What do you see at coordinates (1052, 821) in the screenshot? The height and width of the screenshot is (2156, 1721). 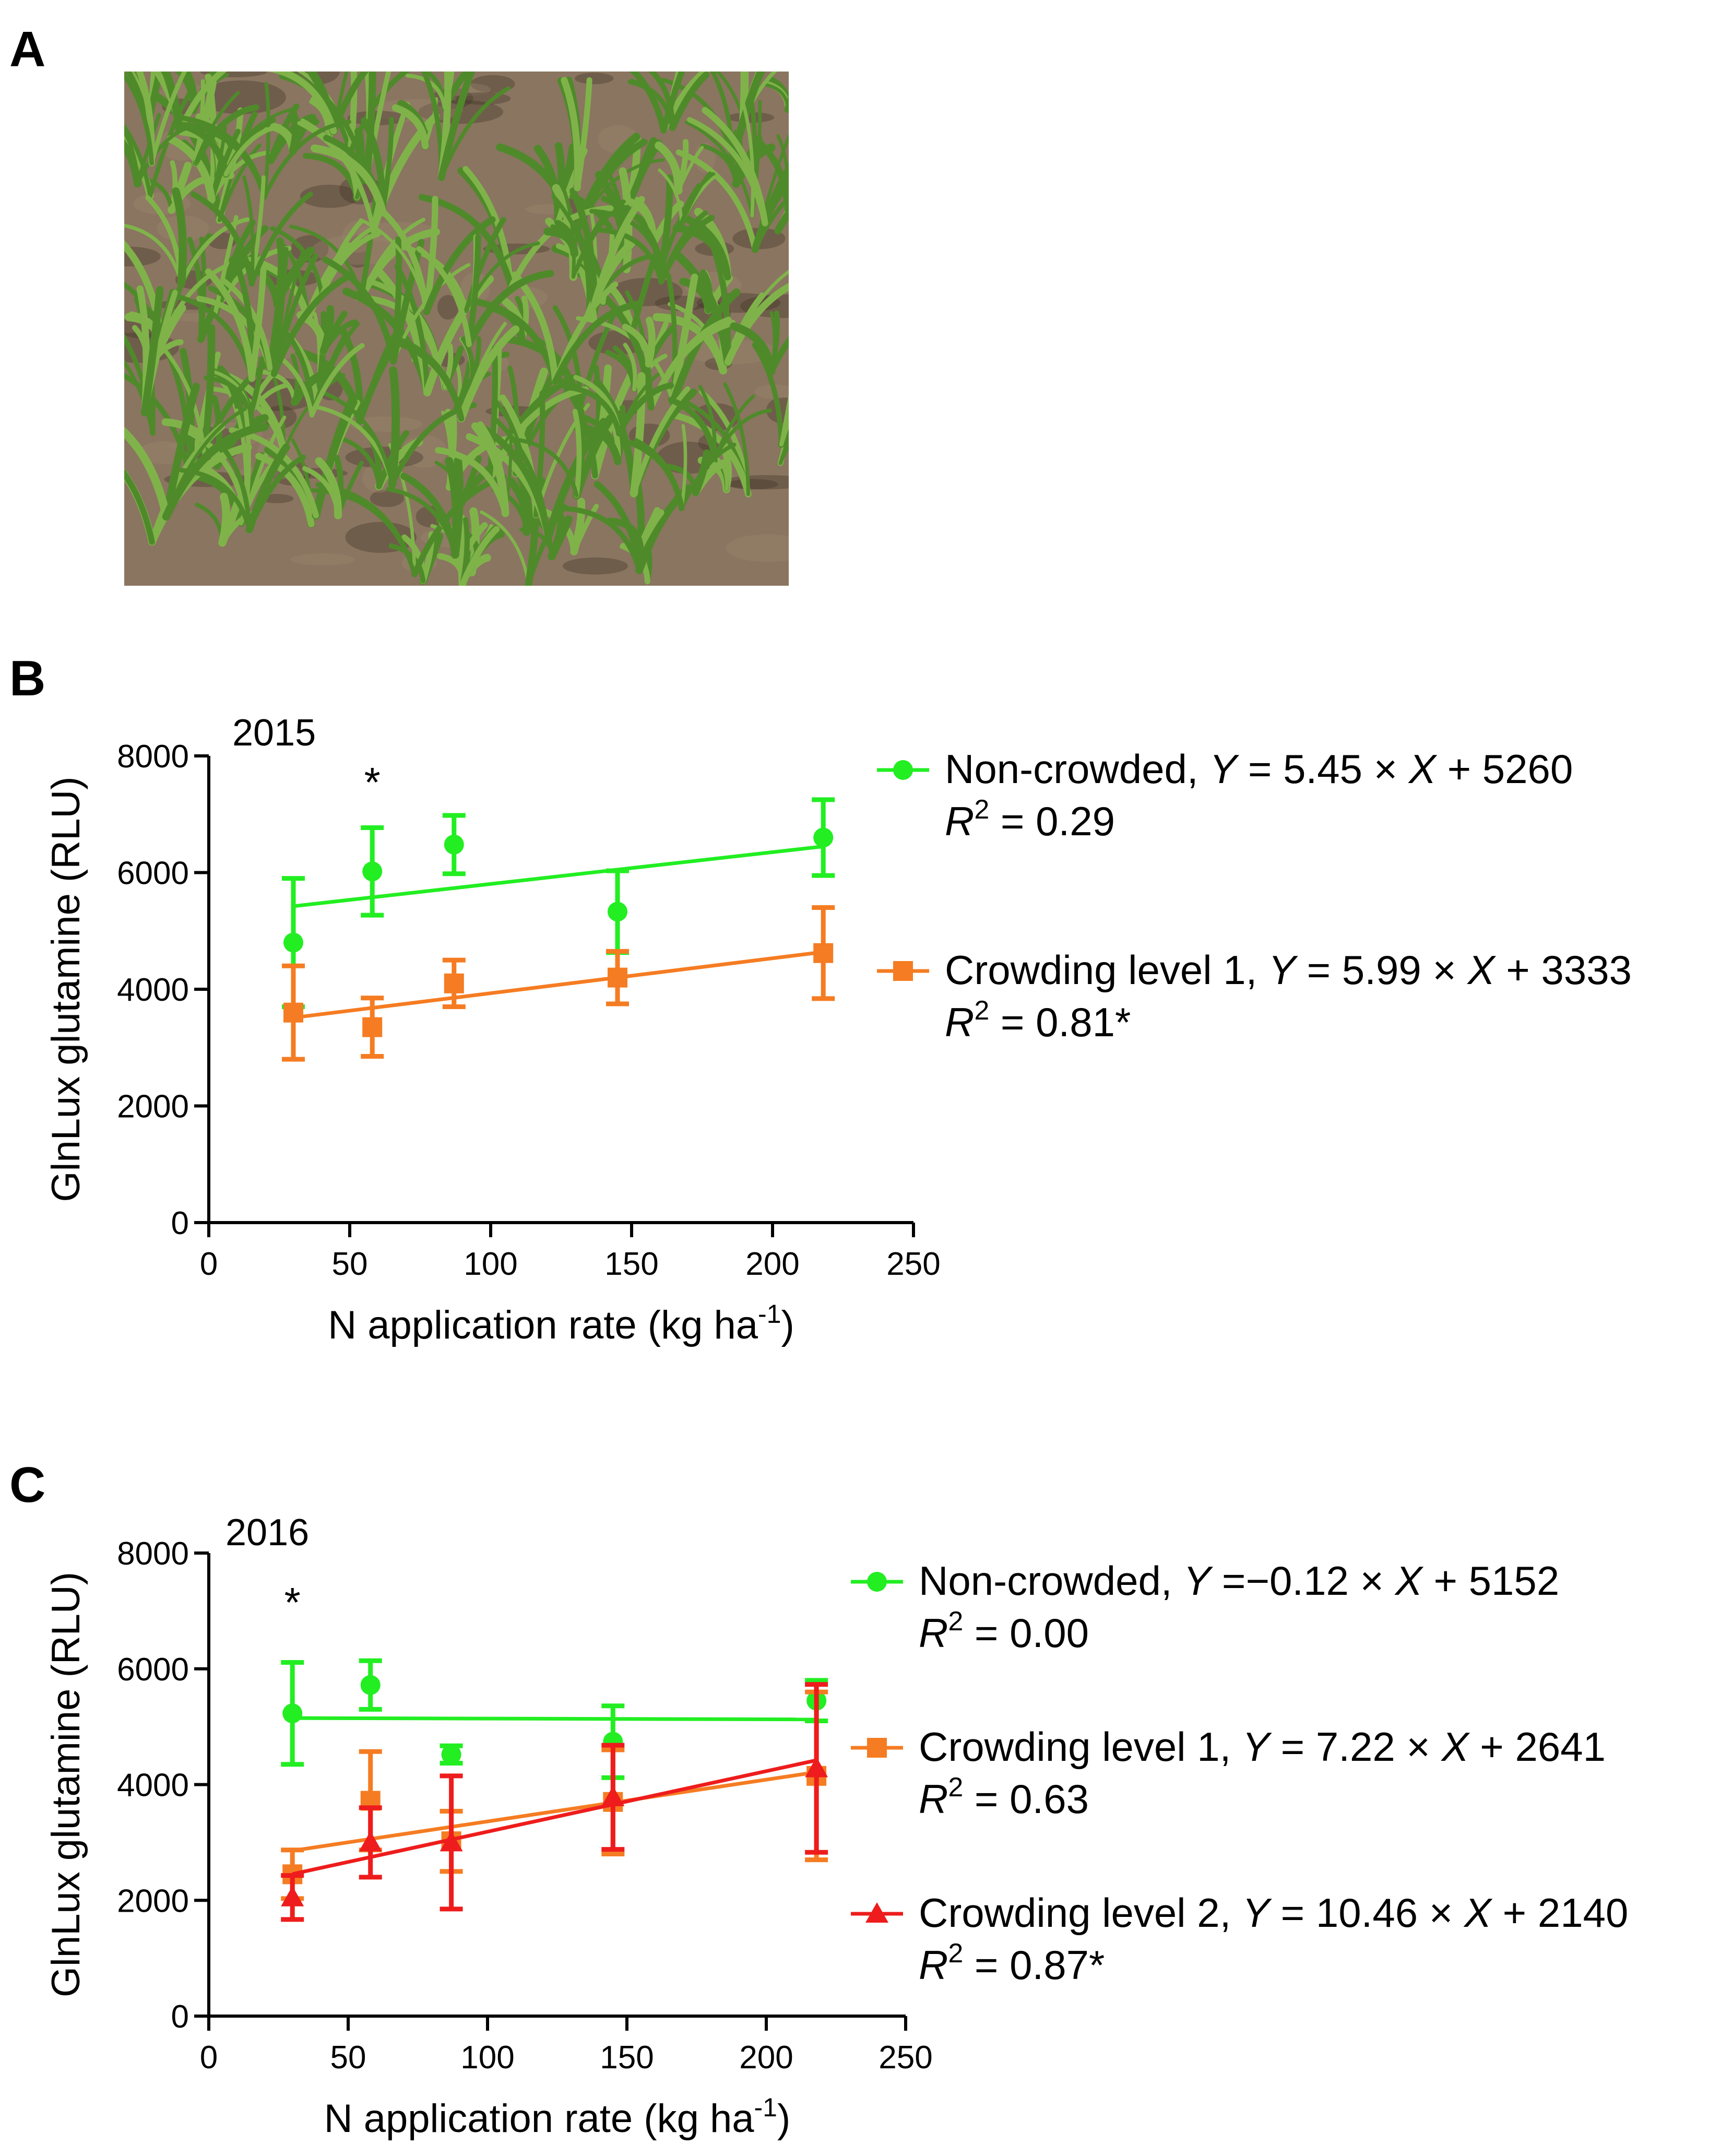 I see `r-squared-value: = 0.29` at bounding box center [1052, 821].